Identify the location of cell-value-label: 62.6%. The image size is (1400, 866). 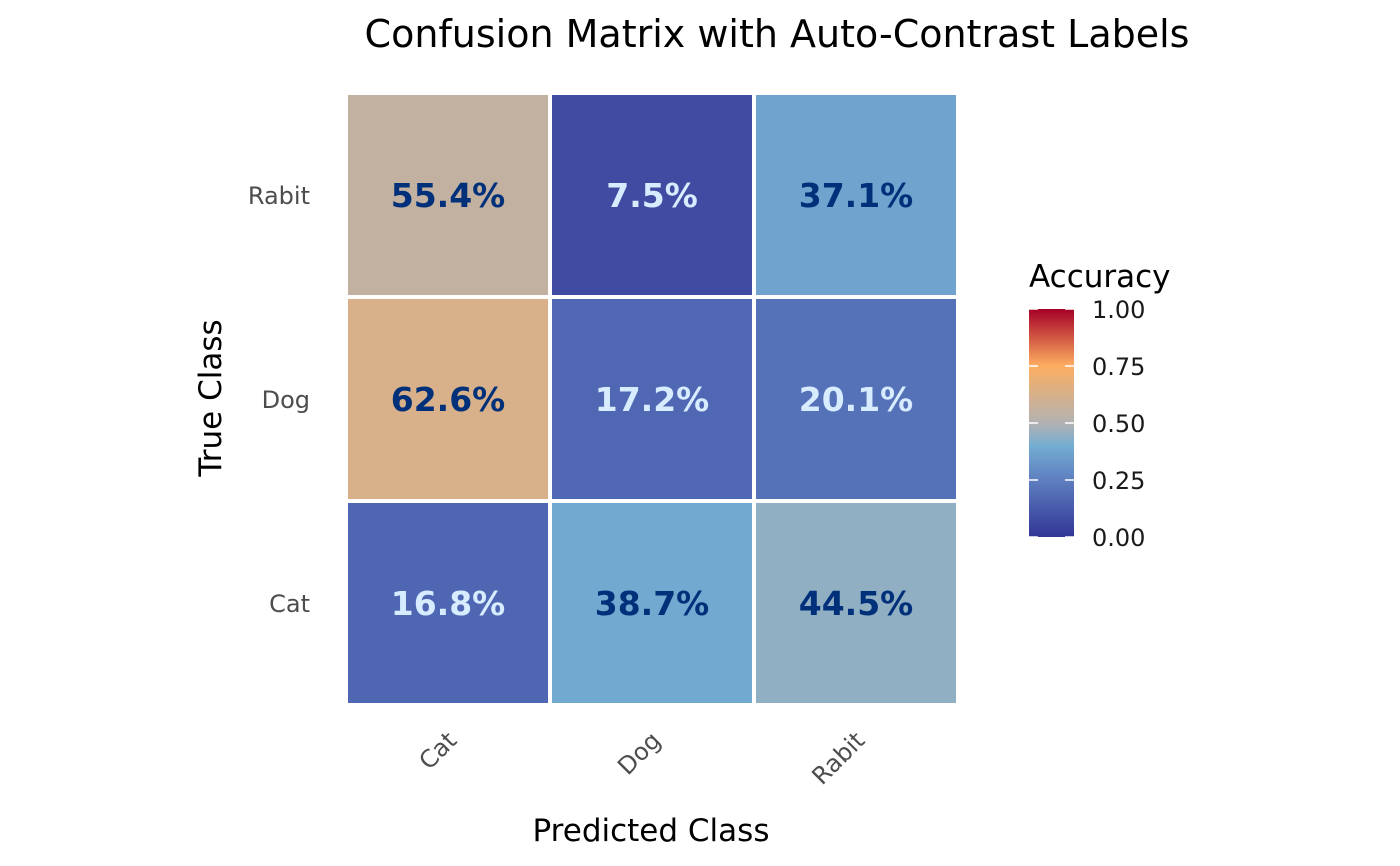
(448, 399).